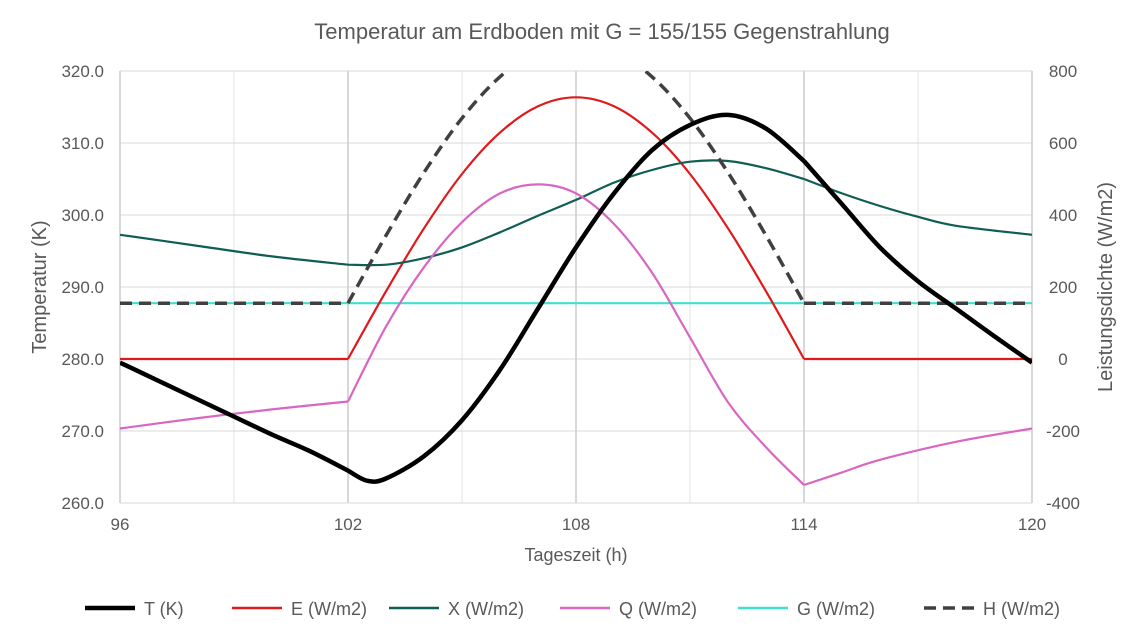  What do you see at coordinates (1063, 71) in the screenshot?
I see `y-right-tick-label: 800` at bounding box center [1063, 71].